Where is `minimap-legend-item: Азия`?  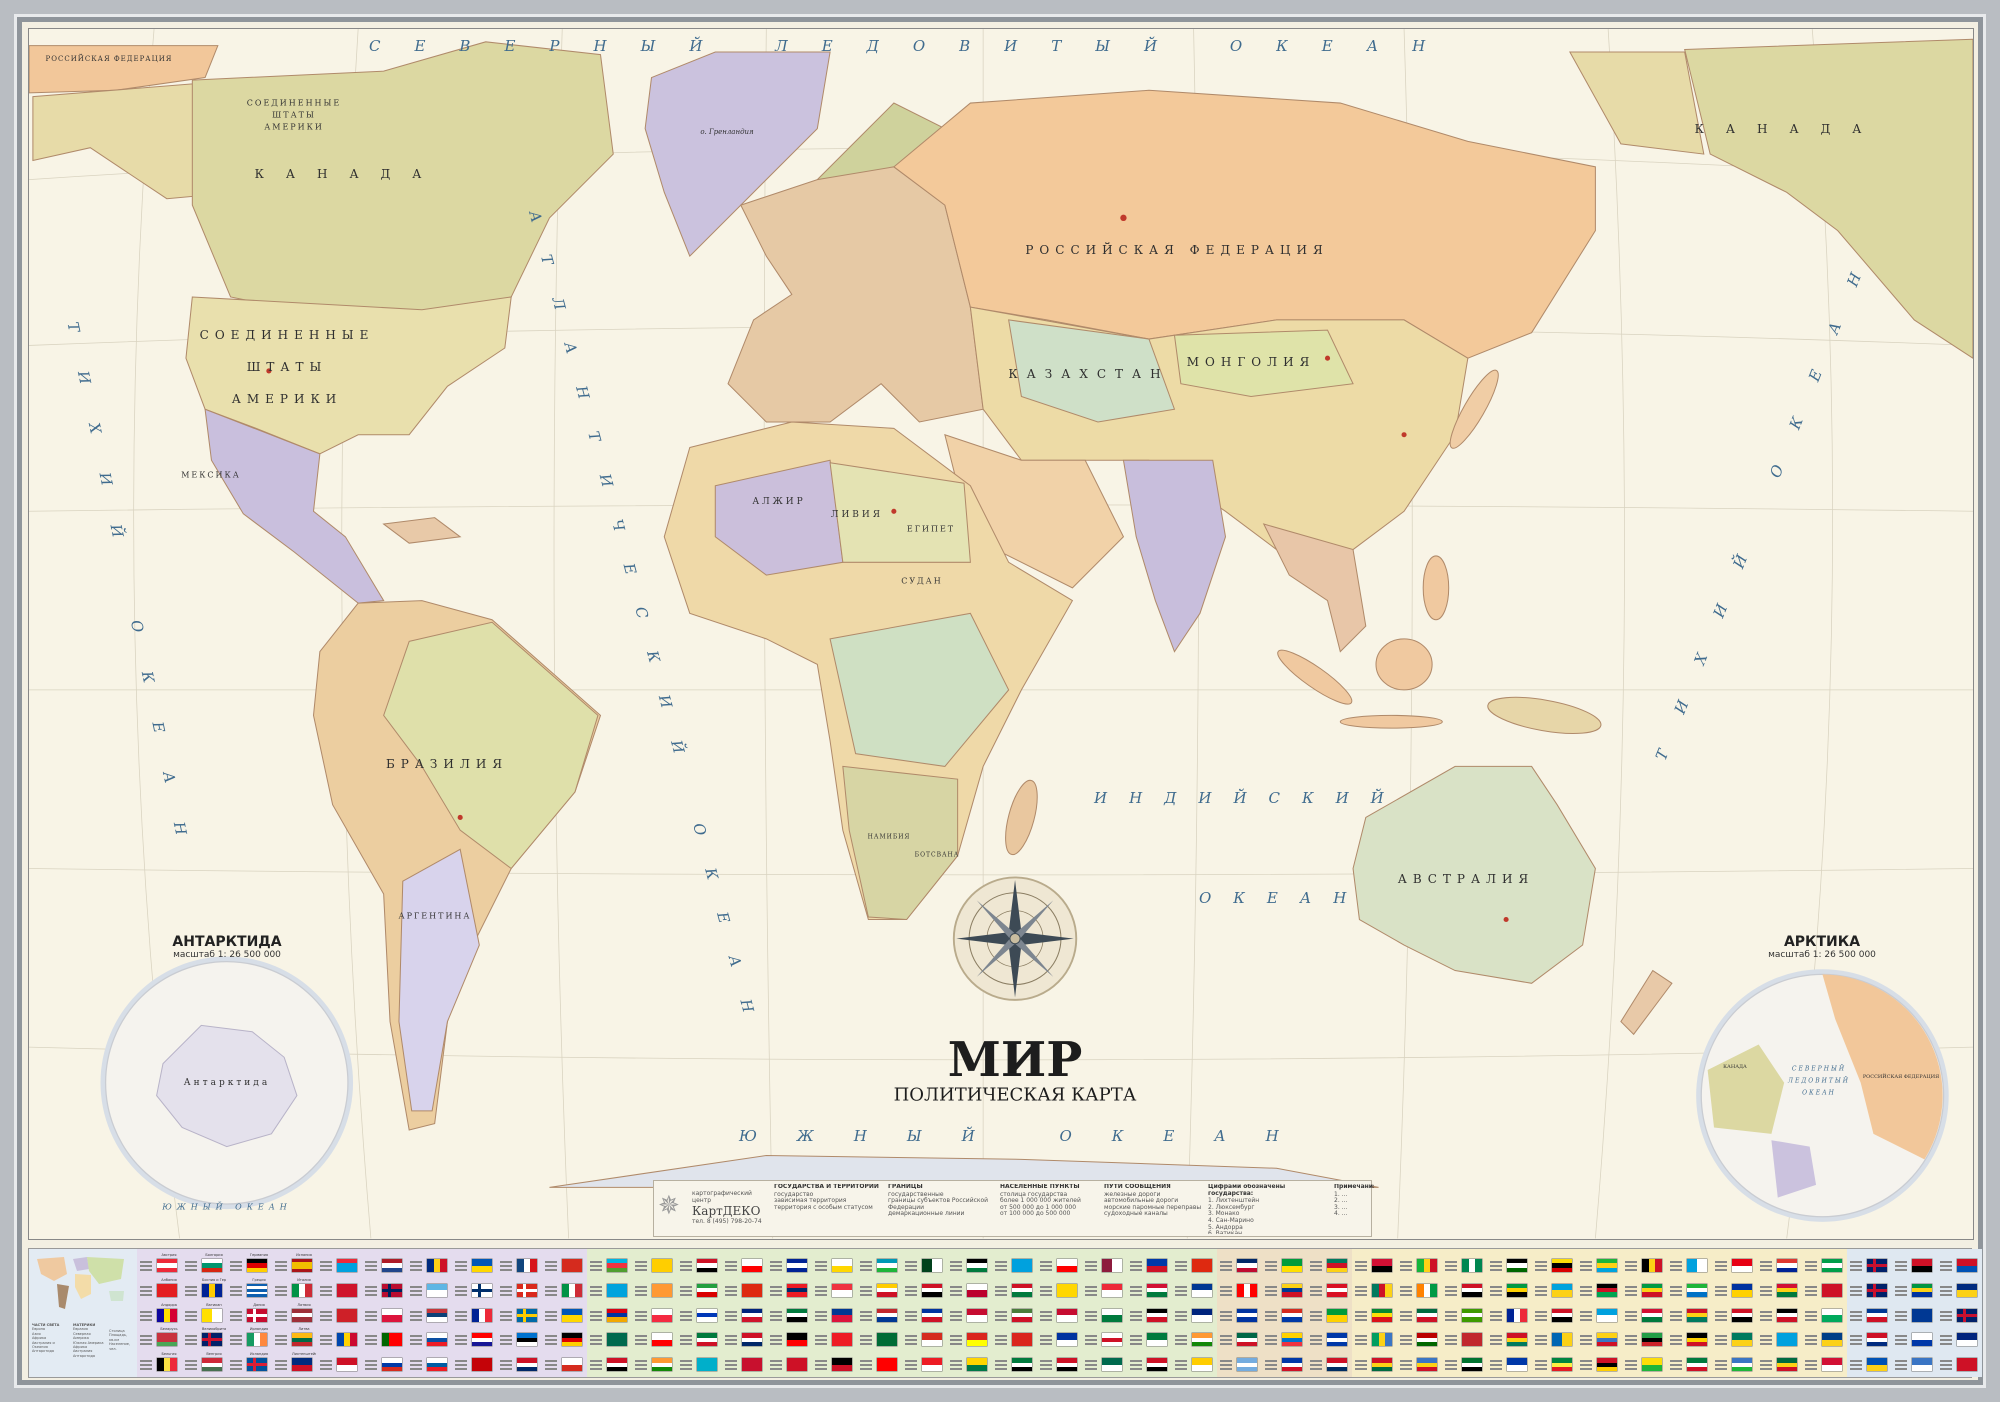
minimap-legend-item: Азия is located at coordinates (36, 1333).